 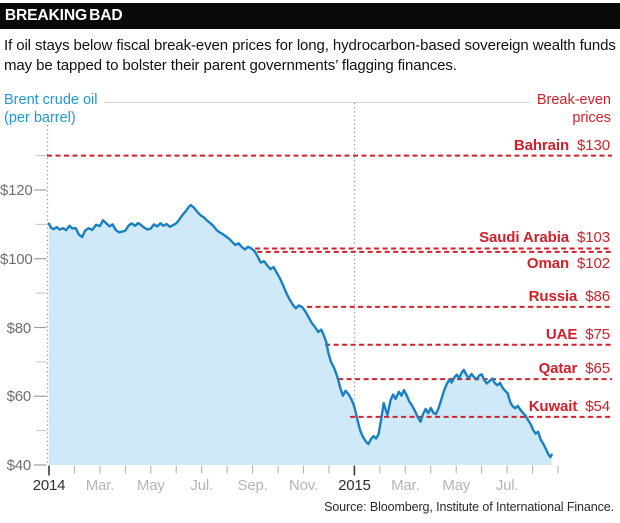 I want to click on breakeven-label-oman: Oman $102, so click(x=568, y=263).